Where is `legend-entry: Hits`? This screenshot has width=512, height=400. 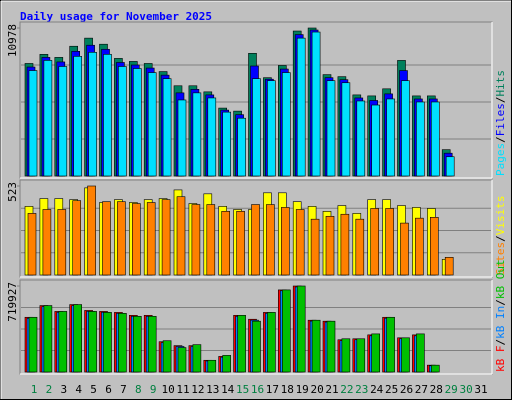
legend-entry: Hits is located at coordinates (500, 83).